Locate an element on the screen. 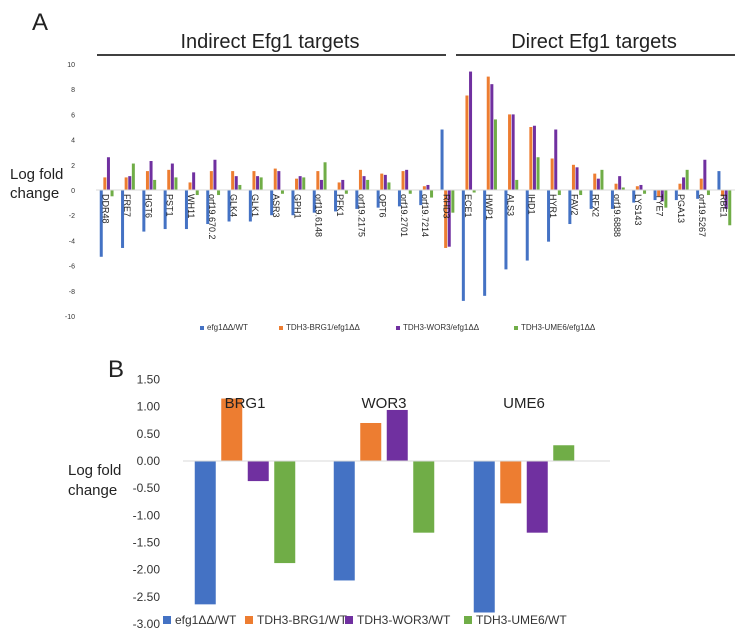  panel-b-ytick: 0.00 is located at coordinates (149, 461).